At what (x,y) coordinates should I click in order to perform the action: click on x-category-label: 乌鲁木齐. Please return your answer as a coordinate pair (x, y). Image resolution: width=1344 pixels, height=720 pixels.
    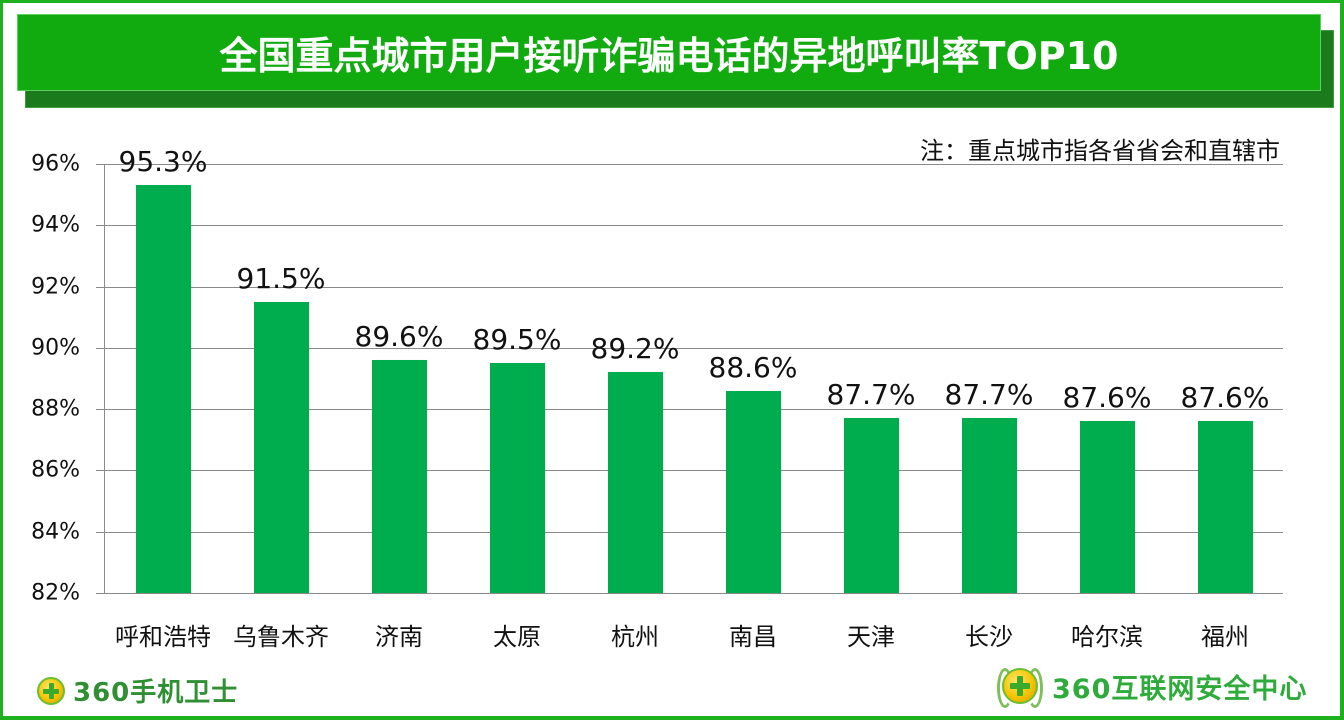
    Looking at the image, I should click on (281, 637).